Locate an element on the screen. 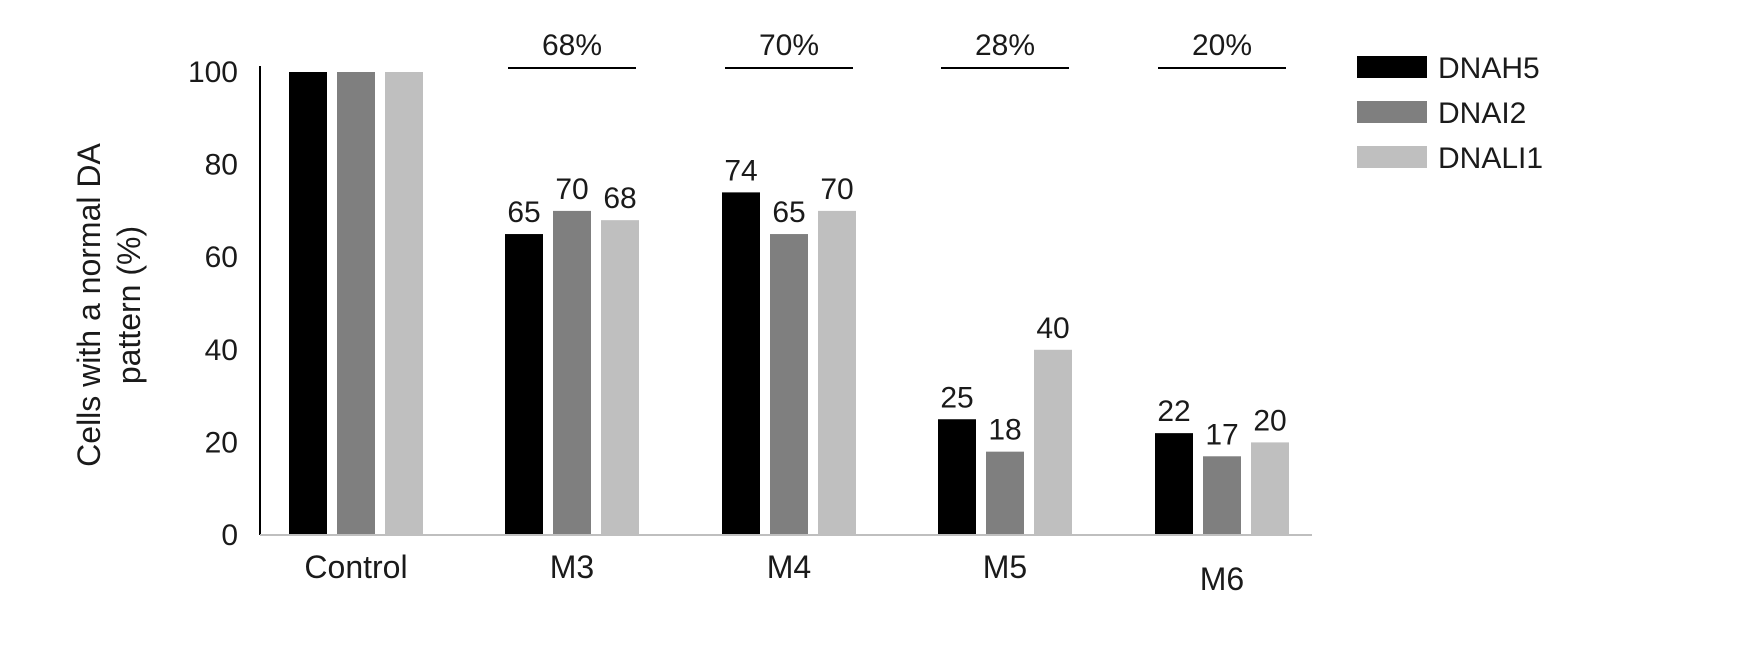 This screenshot has height=662, width=1737. bar-dnah5-m6 is located at coordinates (1174, 484).